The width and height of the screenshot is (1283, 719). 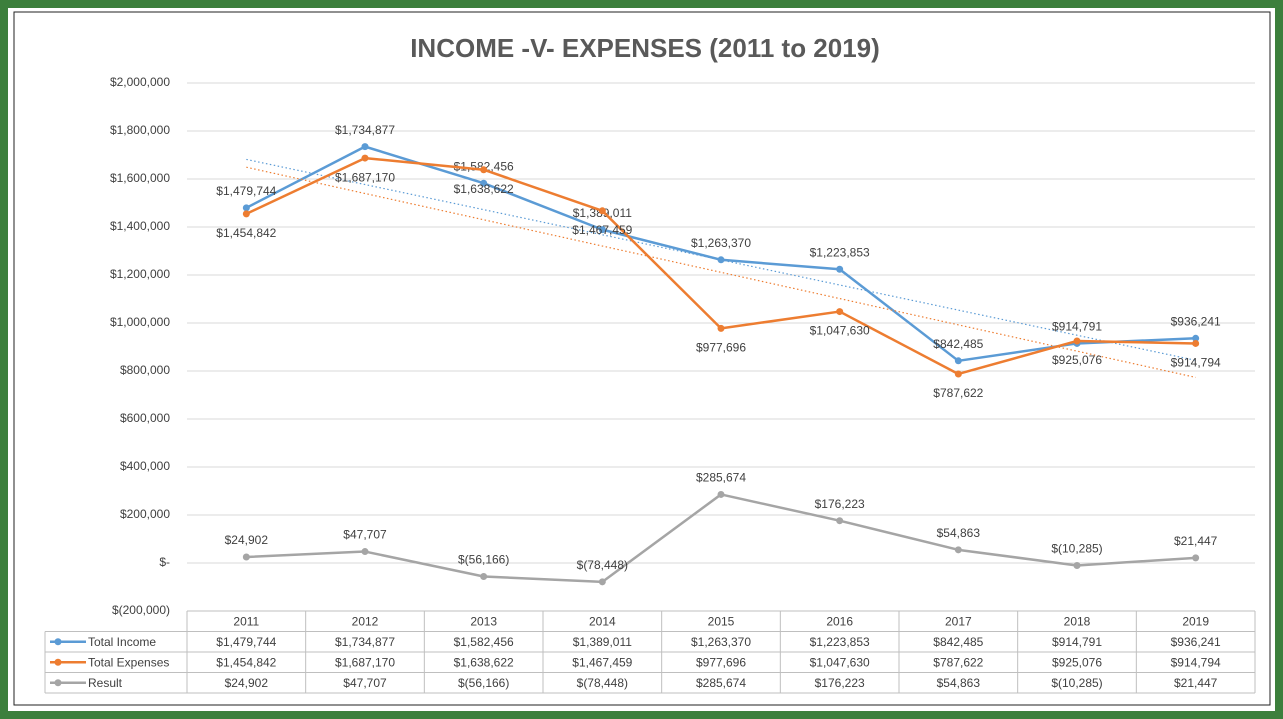 I want to click on table-cell: $24,902, so click(x=247, y=683).